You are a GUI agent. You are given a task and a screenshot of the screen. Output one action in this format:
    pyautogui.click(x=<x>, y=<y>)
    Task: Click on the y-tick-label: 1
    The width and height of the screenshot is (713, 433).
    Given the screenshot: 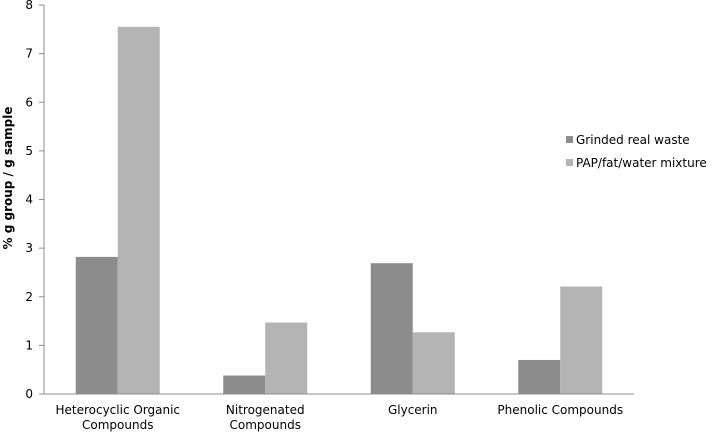 What is the action you would take?
    pyautogui.click(x=29, y=345)
    